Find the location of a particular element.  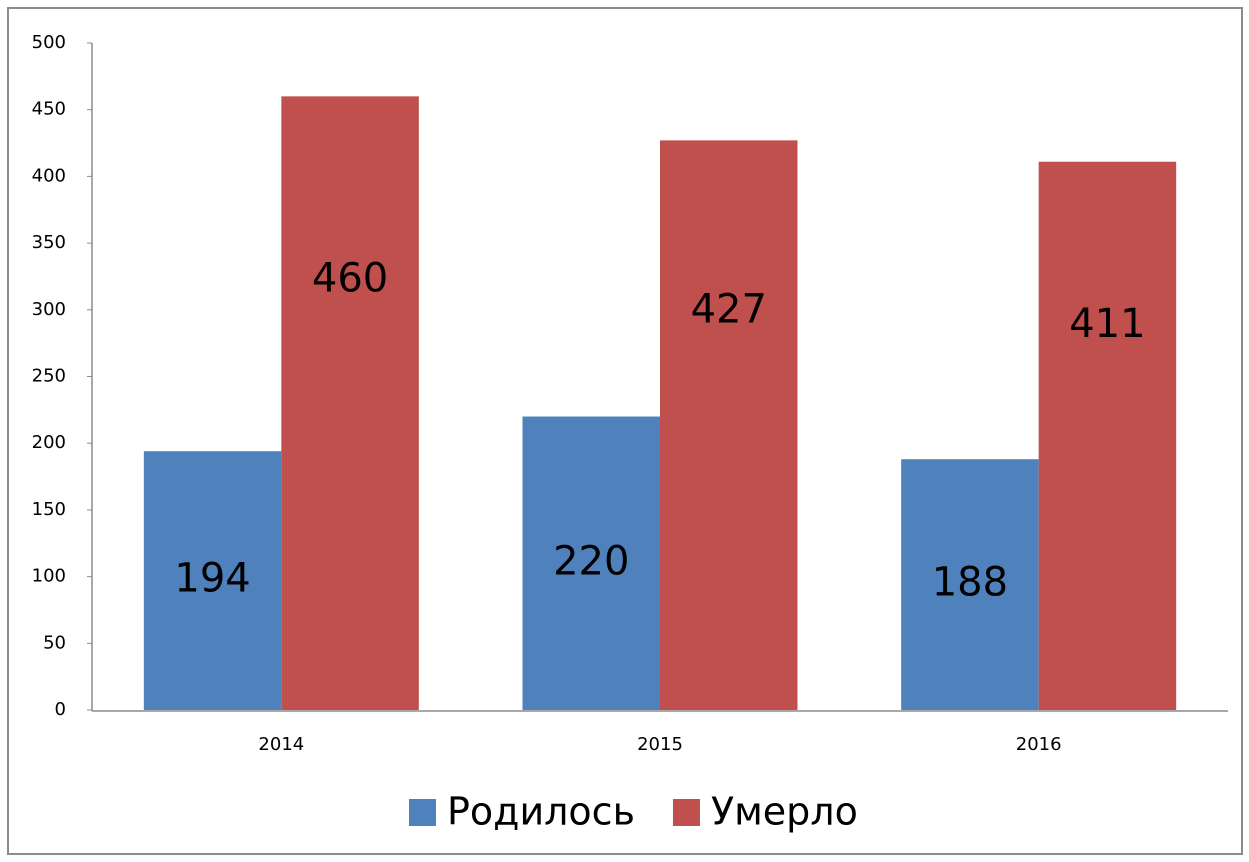

x-tick-label: 2016 is located at coordinates (1039, 744).